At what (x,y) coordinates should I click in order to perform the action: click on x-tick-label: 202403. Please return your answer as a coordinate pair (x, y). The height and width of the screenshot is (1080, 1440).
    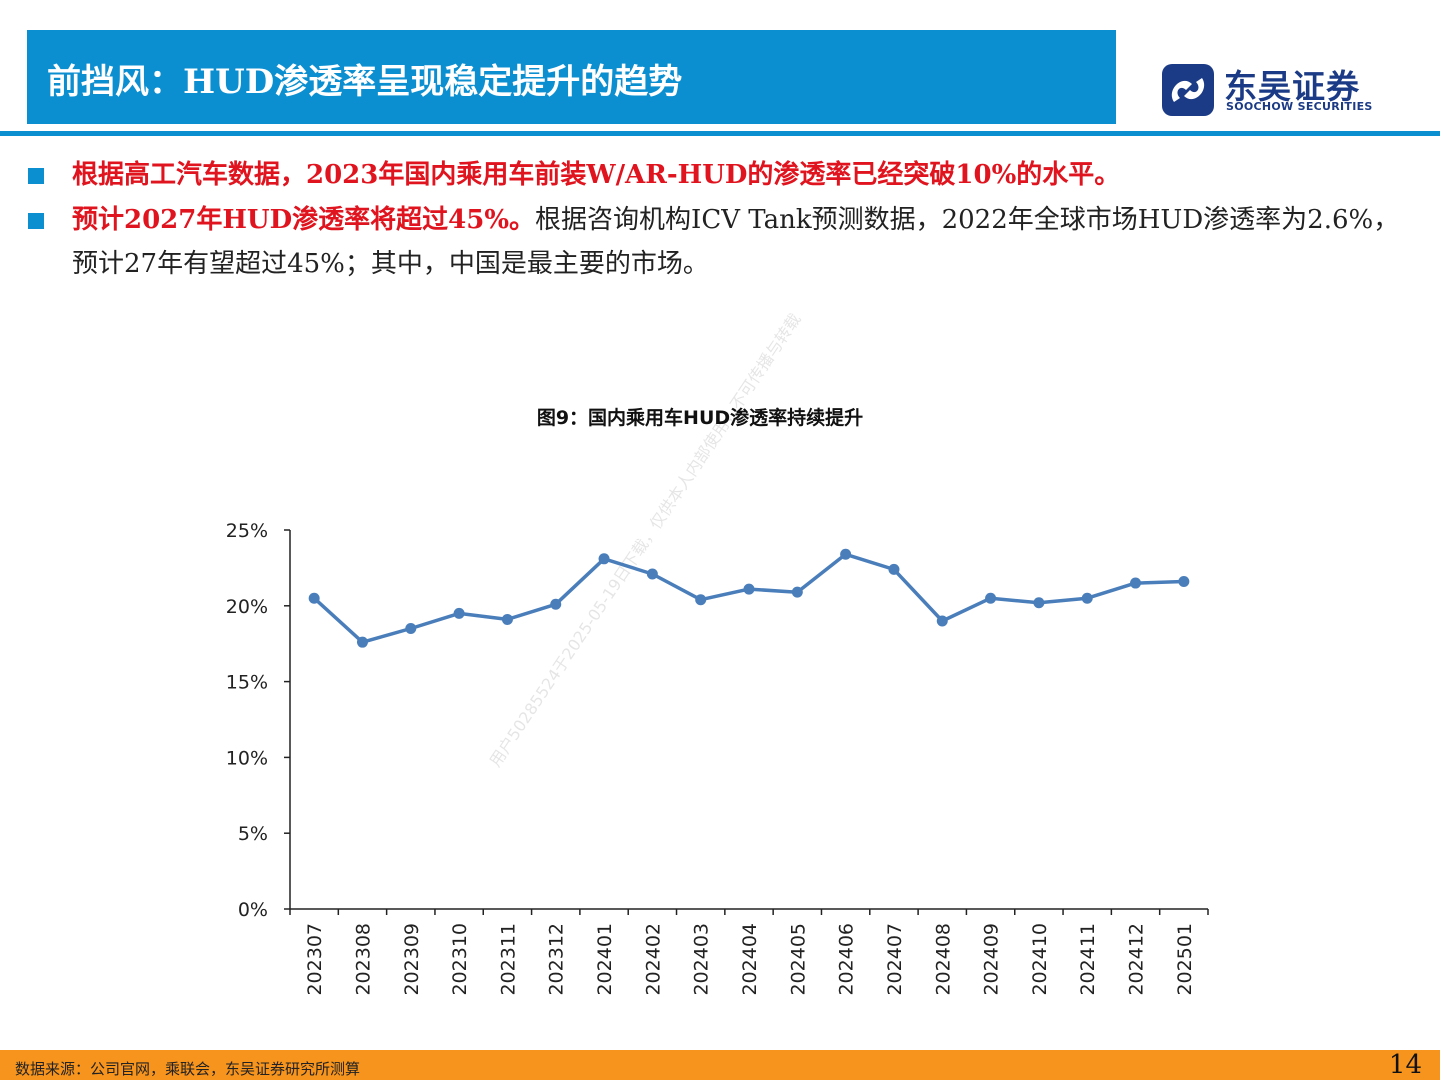
    Looking at the image, I should click on (702, 959).